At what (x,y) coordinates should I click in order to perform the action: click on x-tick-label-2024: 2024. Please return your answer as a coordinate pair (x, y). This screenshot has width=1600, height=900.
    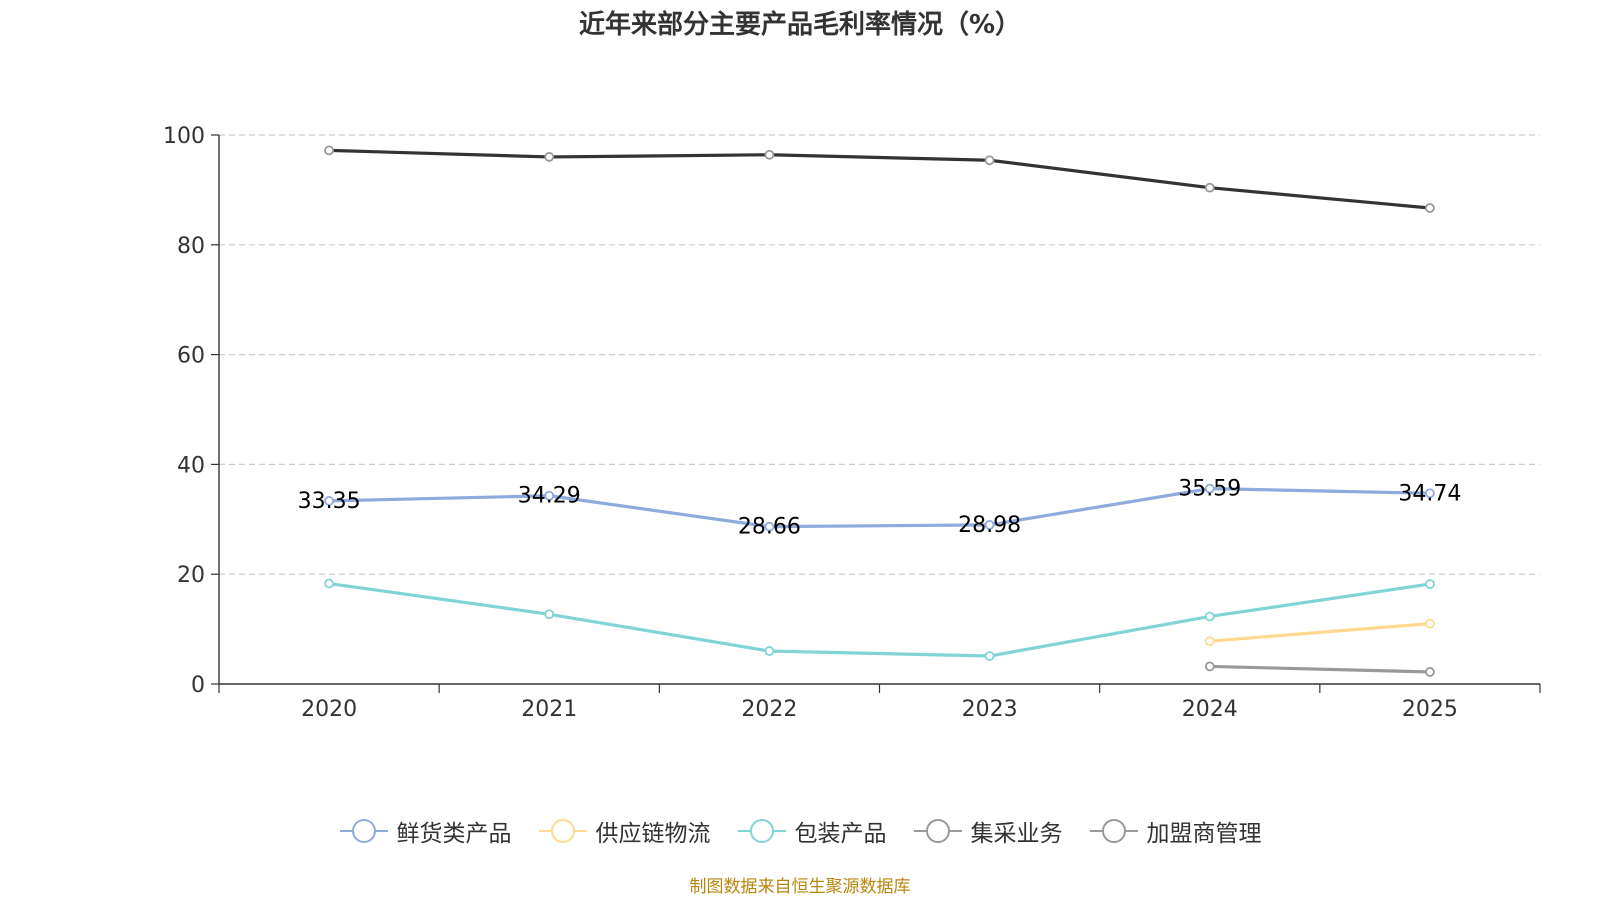
    Looking at the image, I should click on (1210, 709).